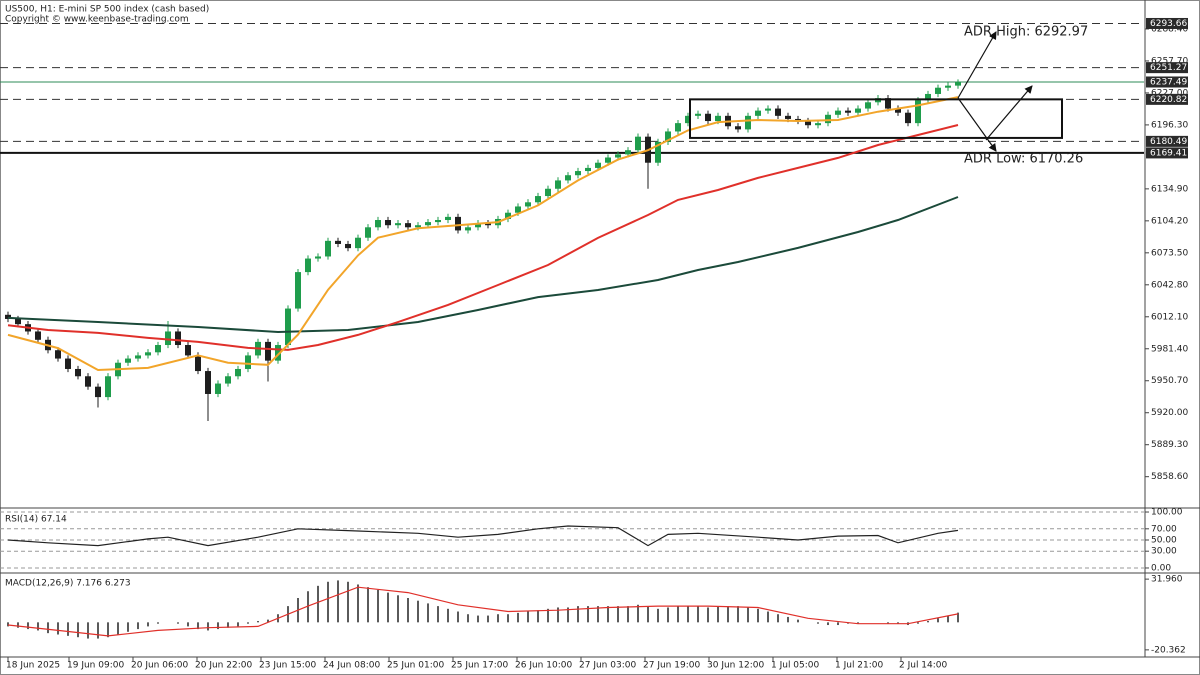  What do you see at coordinates (68, 584) in the screenshot?
I see `panel-title: MACD(12,26,9) 7.176 6.273` at bounding box center [68, 584].